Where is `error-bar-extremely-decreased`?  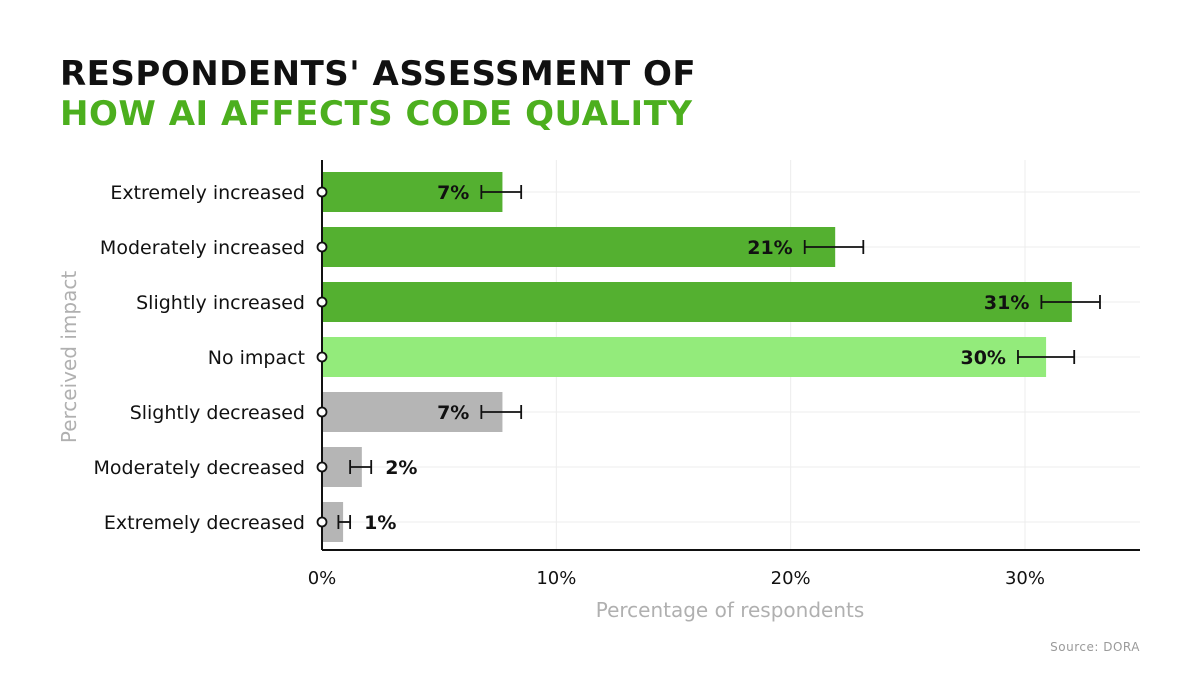 error-bar-extremely-decreased is located at coordinates (344, 522).